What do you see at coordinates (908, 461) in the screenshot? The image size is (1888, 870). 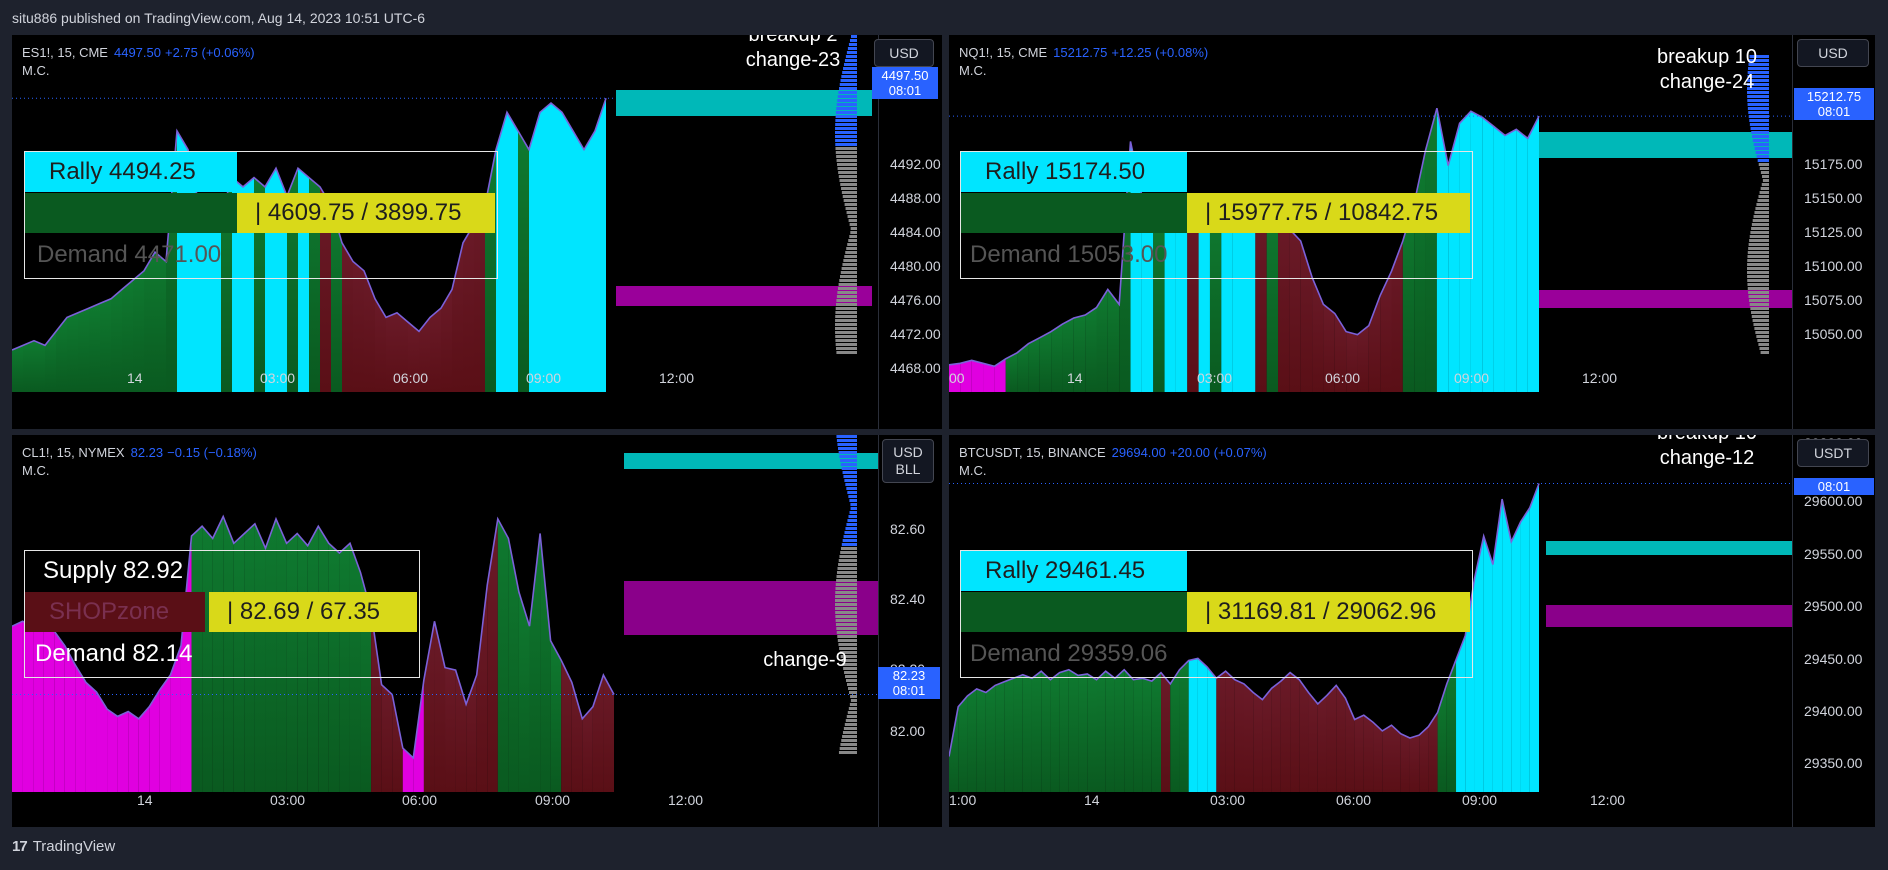 I see `currency-button: USD BLL` at bounding box center [908, 461].